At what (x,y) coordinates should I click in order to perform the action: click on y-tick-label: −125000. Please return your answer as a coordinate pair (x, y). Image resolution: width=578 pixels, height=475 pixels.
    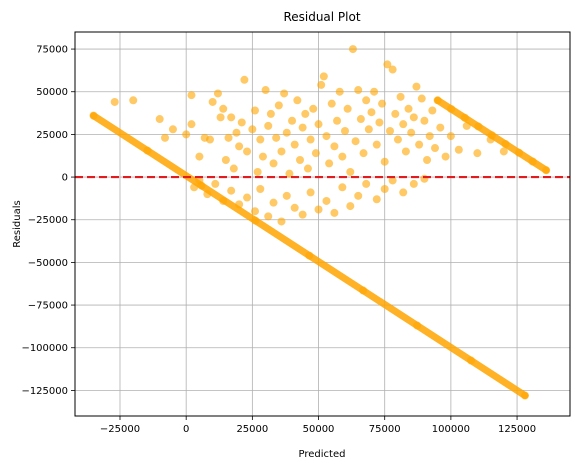
    Looking at the image, I should click on (44, 391).